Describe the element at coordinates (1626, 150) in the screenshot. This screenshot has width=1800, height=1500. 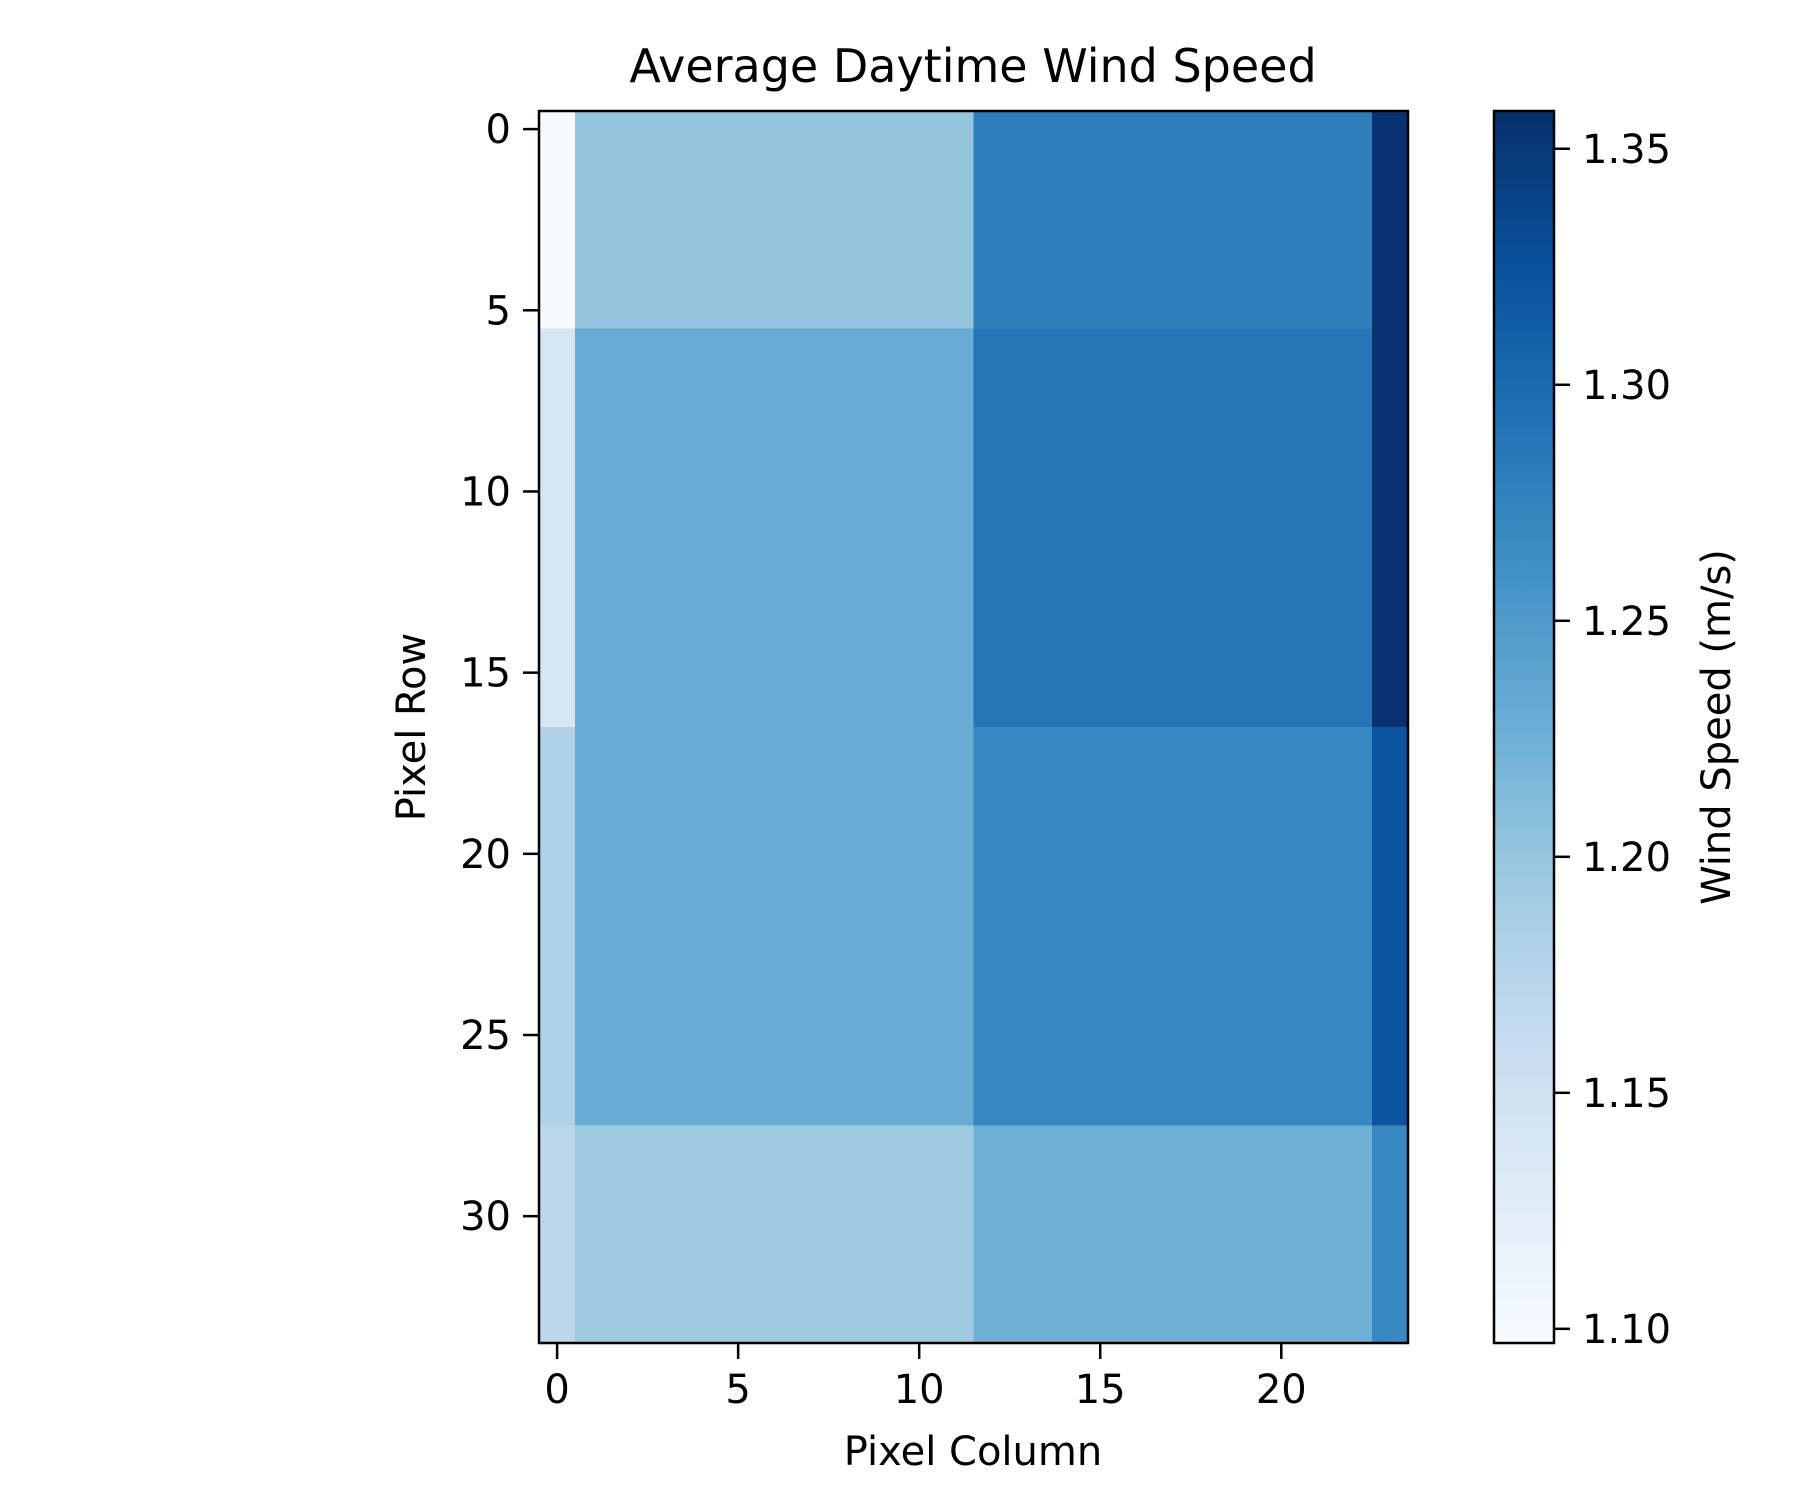
I see `colorbar-tick-label: 1.35` at that location.